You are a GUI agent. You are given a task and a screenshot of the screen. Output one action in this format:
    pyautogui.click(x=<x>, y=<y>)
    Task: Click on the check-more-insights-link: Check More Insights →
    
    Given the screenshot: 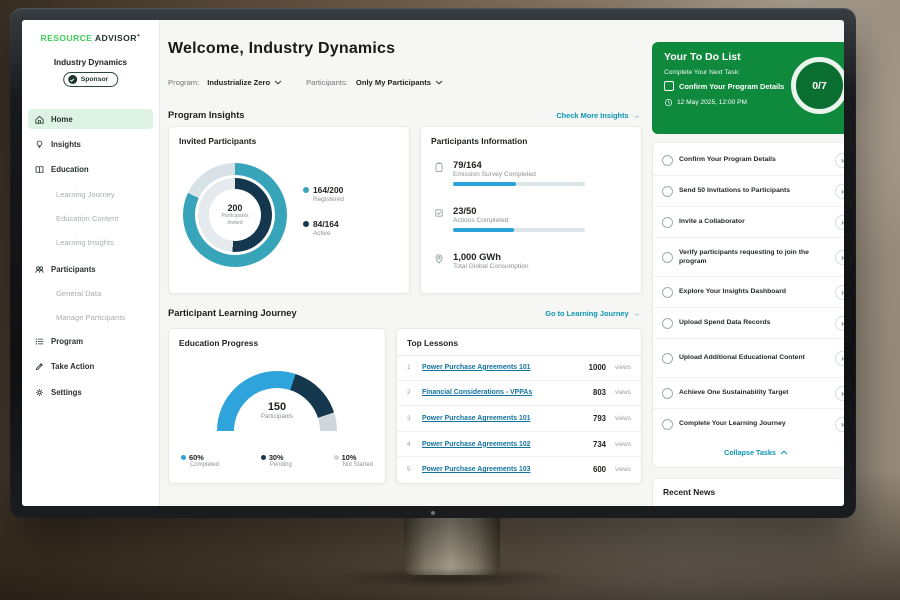 What is the action you would take?
    pyautogui.click(x=598, y=115)
    